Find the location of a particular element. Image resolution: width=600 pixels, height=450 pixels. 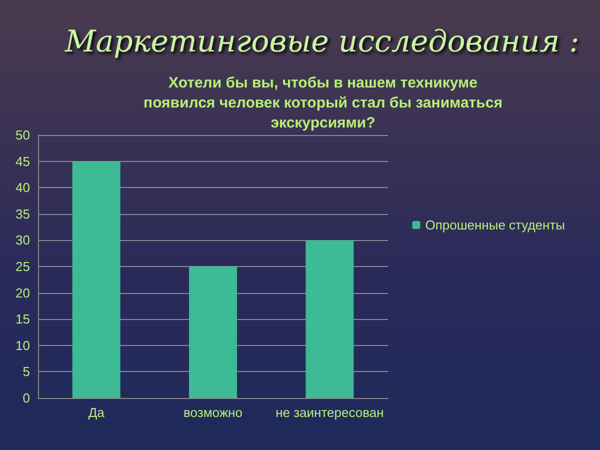

y-tick-label: 50 is located at coordinates (23, 135).